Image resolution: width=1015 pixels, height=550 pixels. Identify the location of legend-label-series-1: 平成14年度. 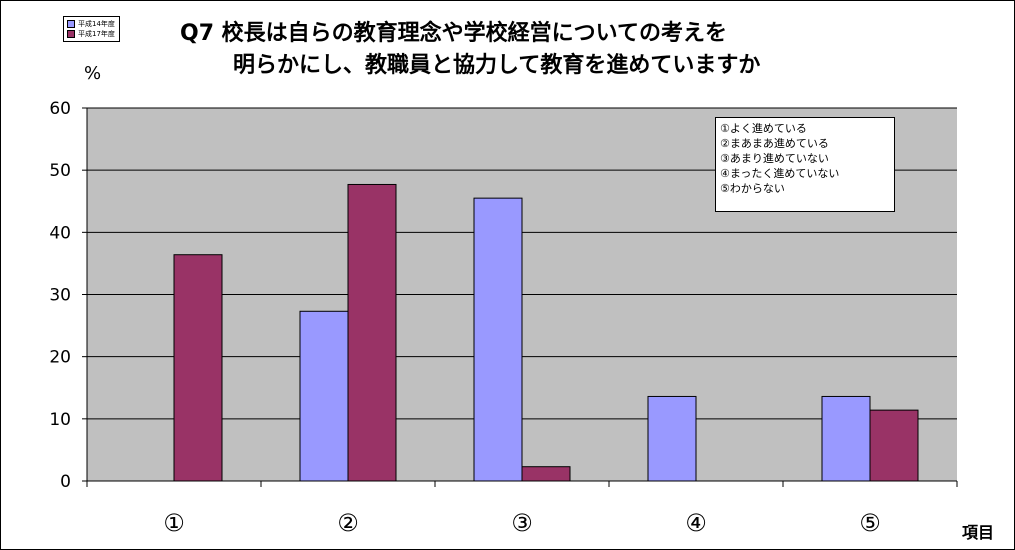
(96, 24).